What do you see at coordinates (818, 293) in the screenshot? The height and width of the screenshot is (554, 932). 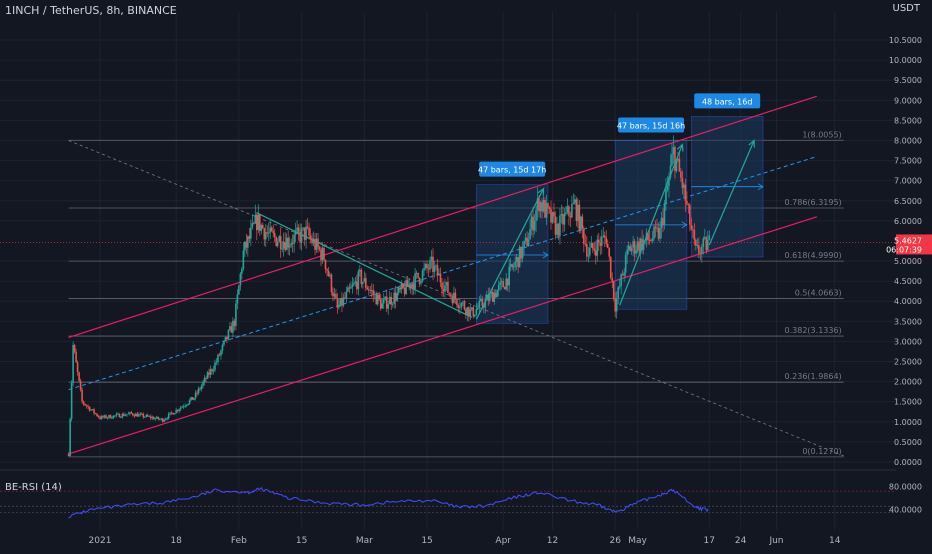 I see `fib-level-label: 0.5(4.0663)` at bounding box center [818, 293].